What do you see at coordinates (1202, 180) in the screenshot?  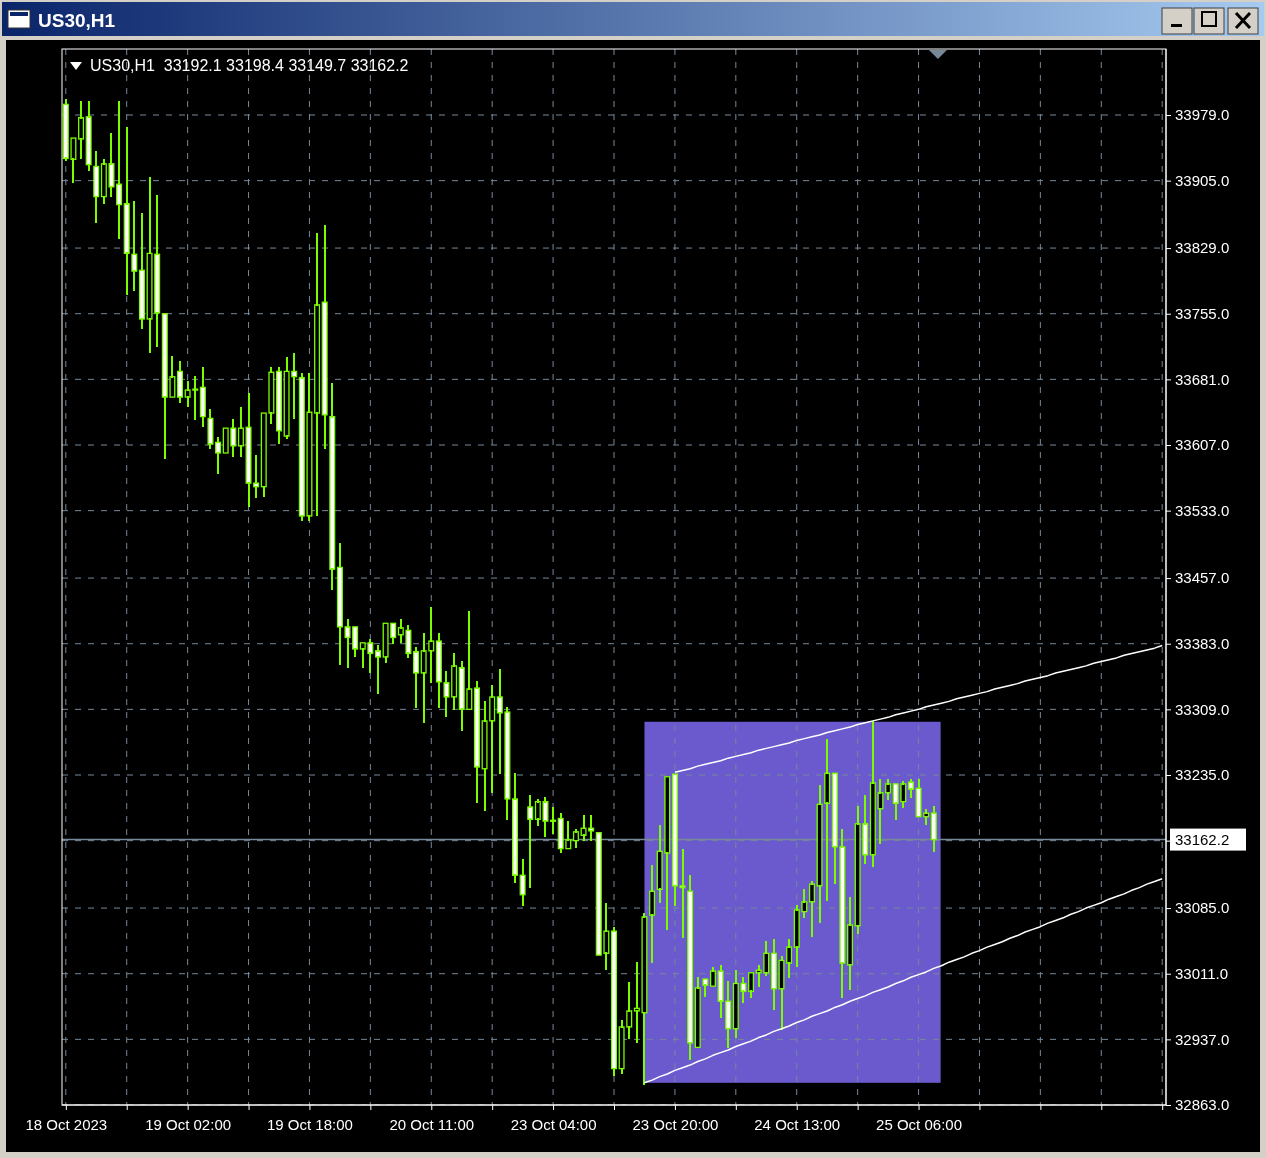 I see `y-tick-label: 33905.0` at bounding box center [1202, 180].